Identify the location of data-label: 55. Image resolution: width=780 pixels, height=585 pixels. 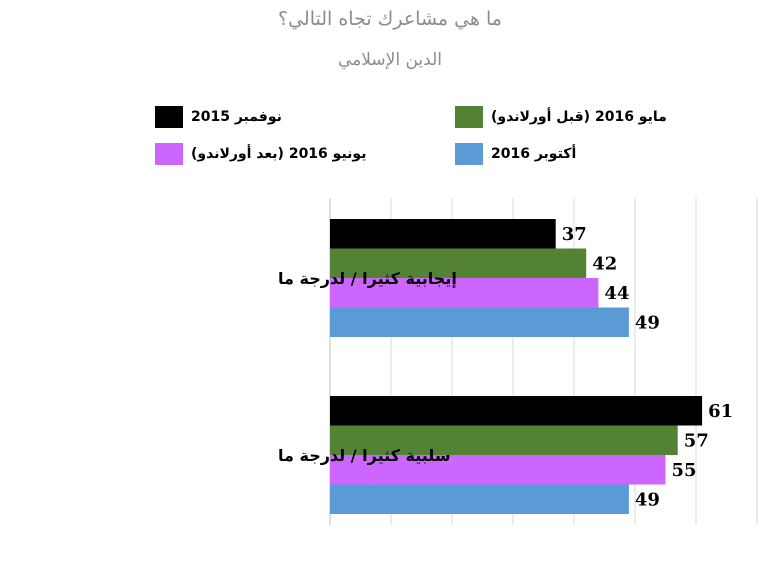
(684, 470).